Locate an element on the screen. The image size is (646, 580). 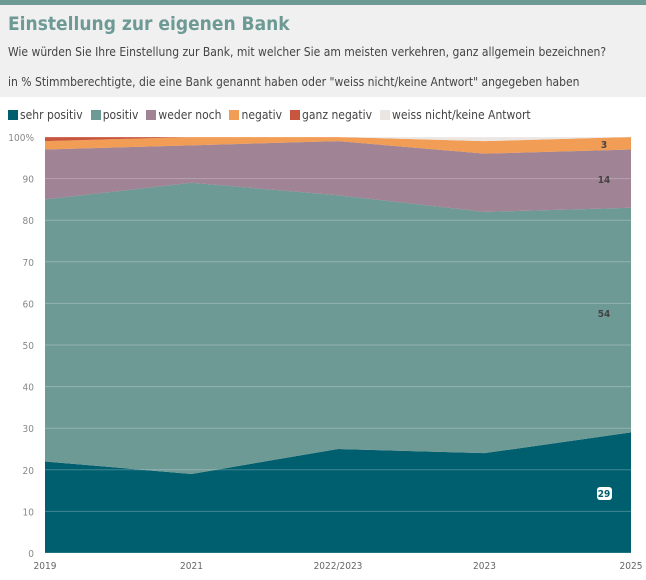
y-tick-label: 60 is located at coordinates (29, 304).